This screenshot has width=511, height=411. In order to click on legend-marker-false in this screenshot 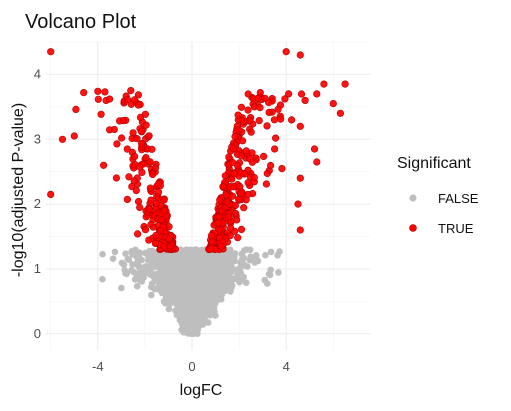, I will do `click(413, 198)`.